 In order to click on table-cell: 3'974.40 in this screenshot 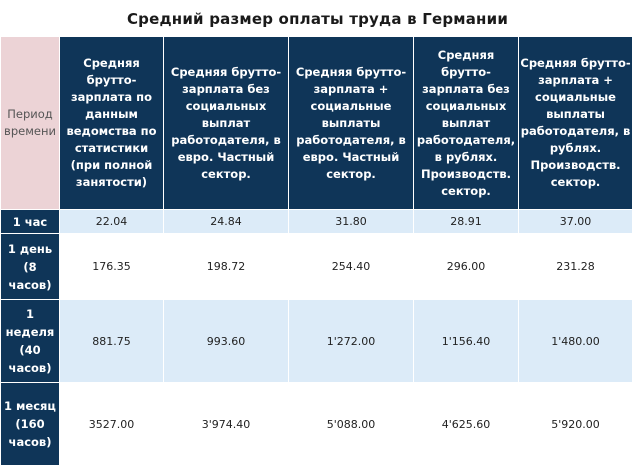, I will do `click(226, 424)`.